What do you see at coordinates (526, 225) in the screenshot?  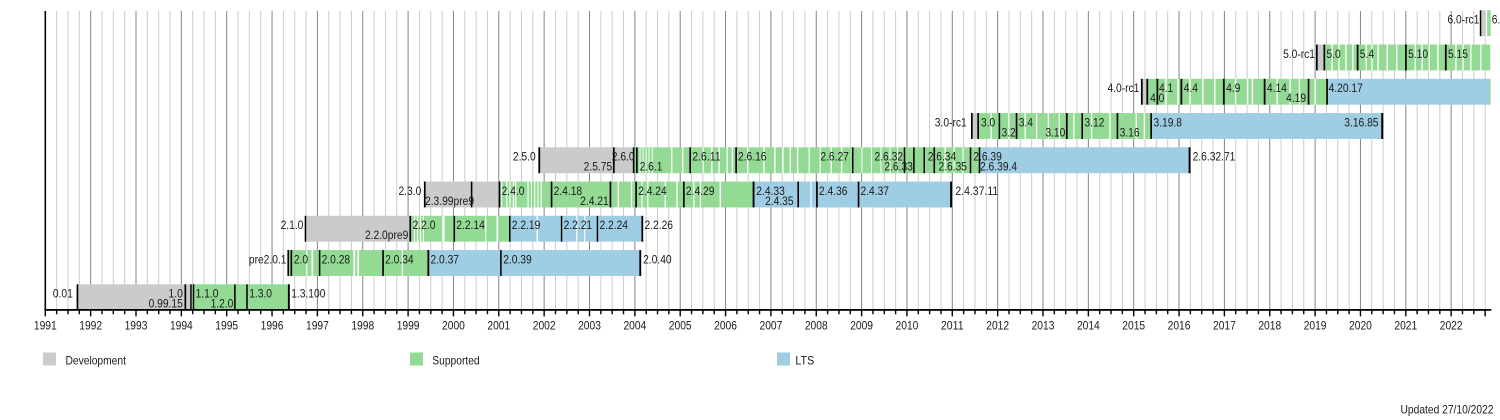 I see `svg-text: 2.2.19` at bounding box center [526, 225].